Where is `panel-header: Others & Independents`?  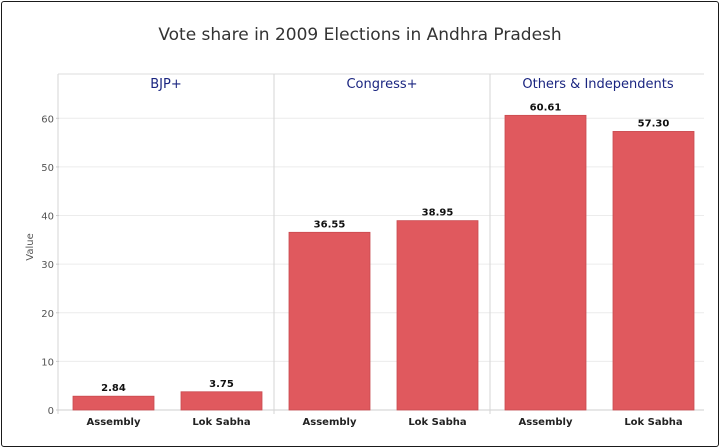
panel-header: Others & Independents is located at coordinates (597, 84).